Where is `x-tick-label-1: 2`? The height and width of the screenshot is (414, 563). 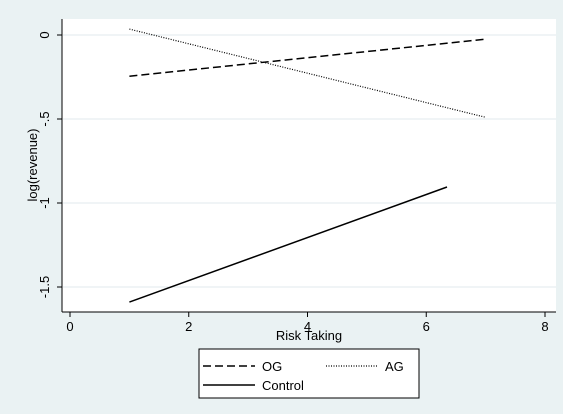
x-tick-label-1: 2 is located at coordinates (188, 326).